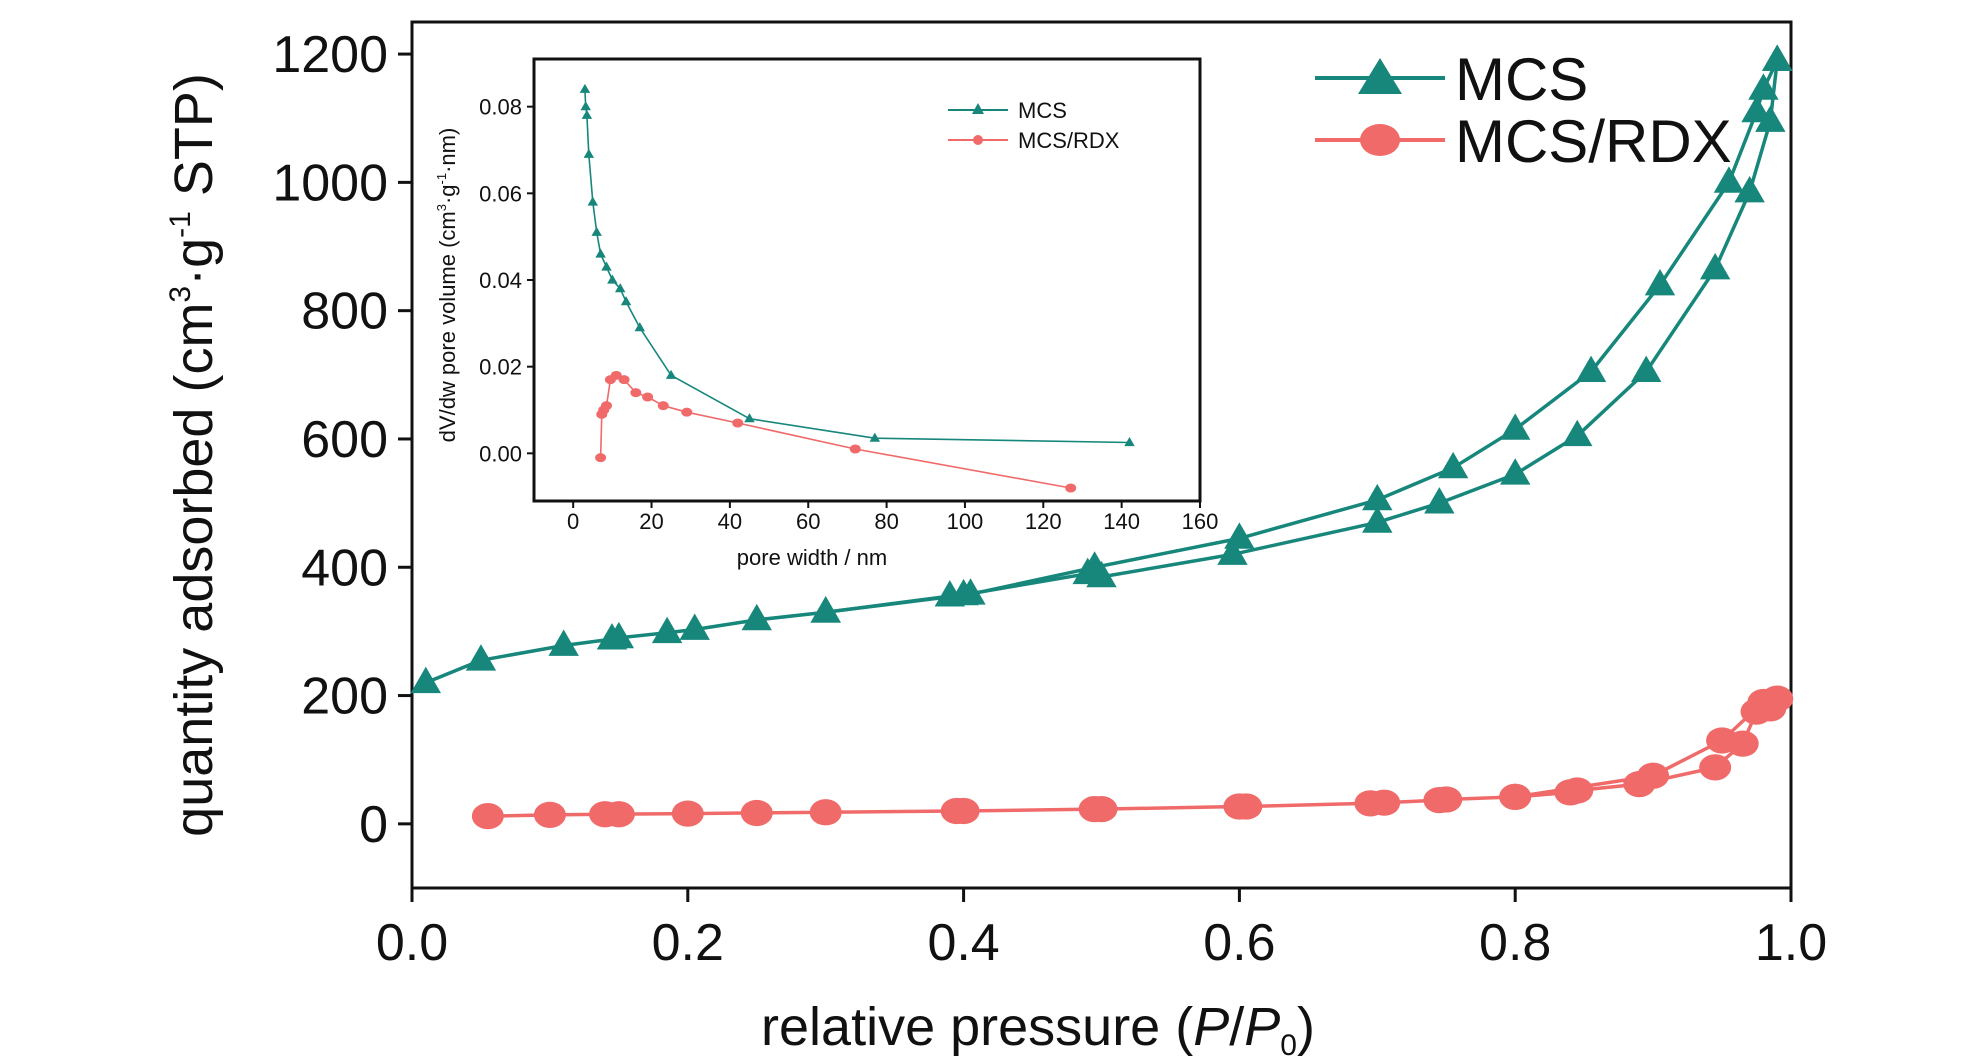 The height and width of the screenshot is (1063, 1984). I want to click on inset-x-tick-label: 40, so click(730, 521).